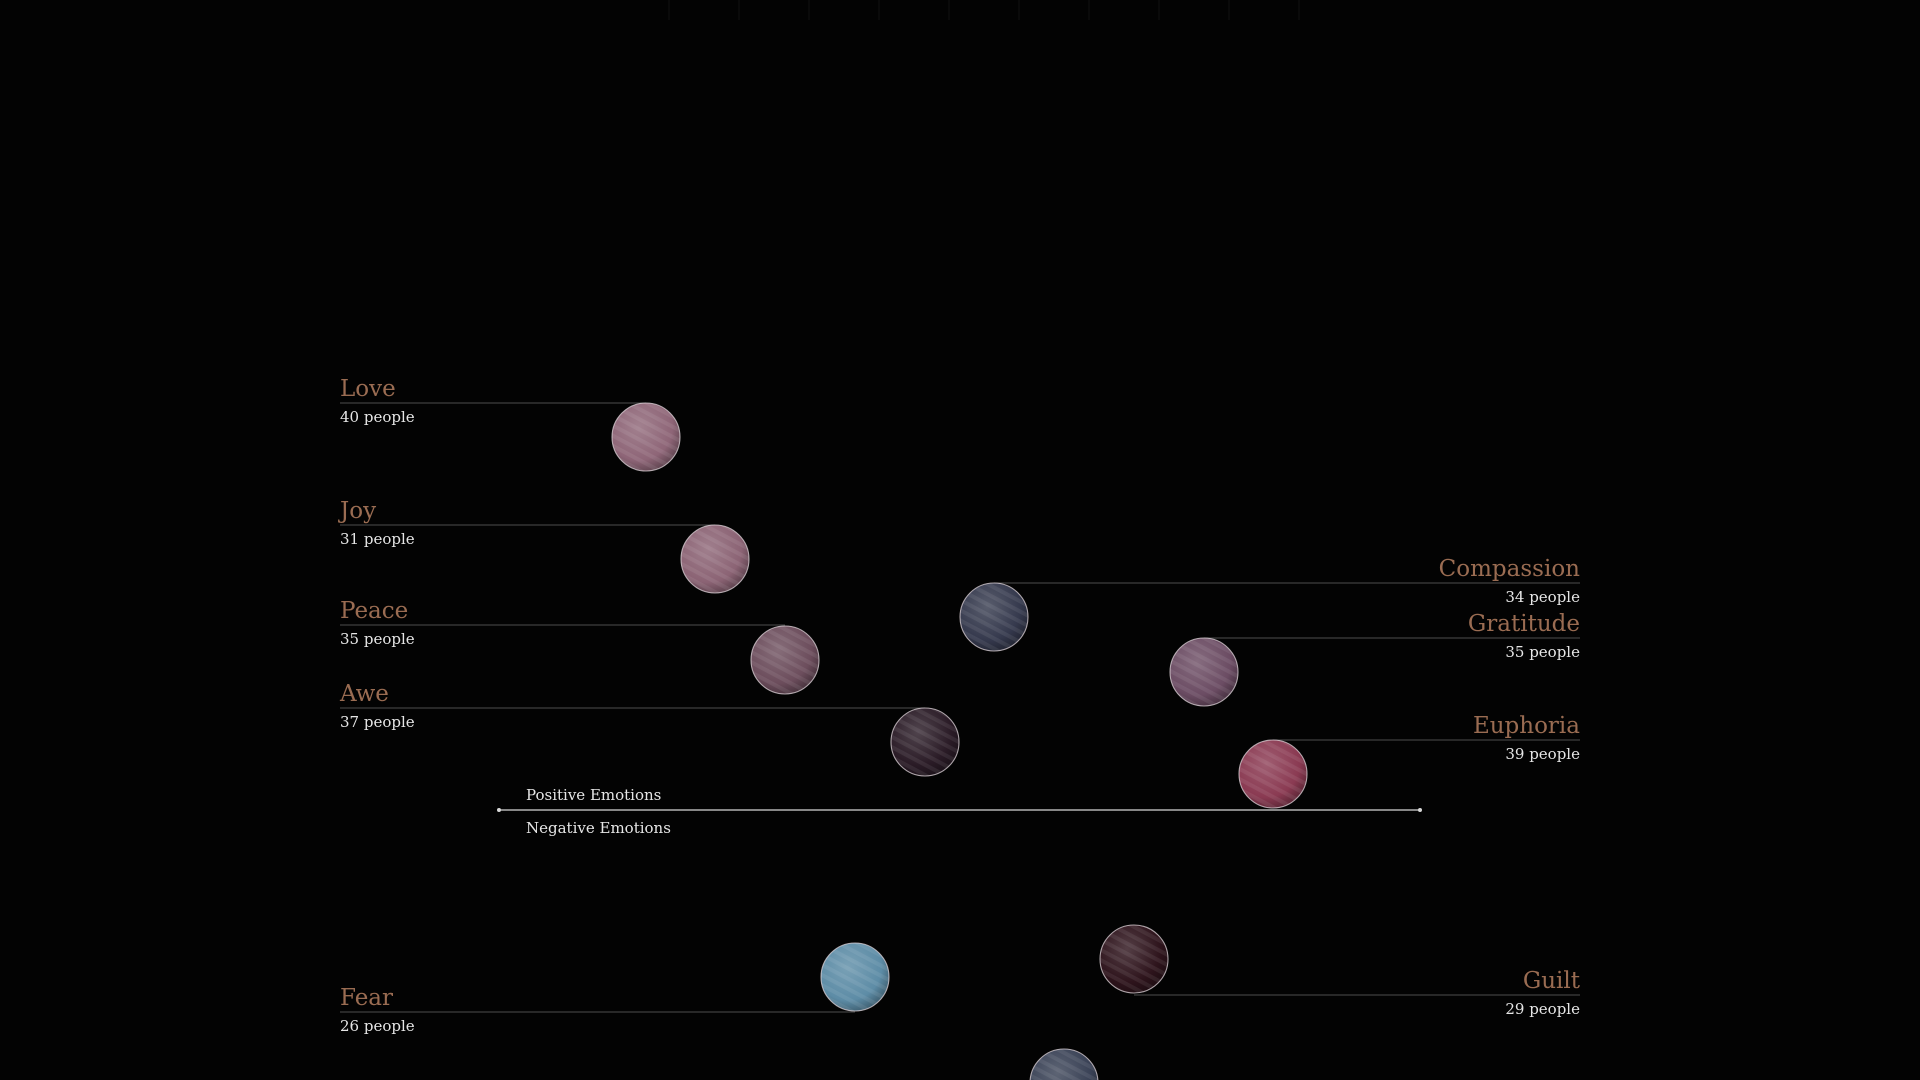  What do you see at coordinates (499, 810) in the screenshot?
I see `axis-endpoint-left` at bounding box center [499, 810].